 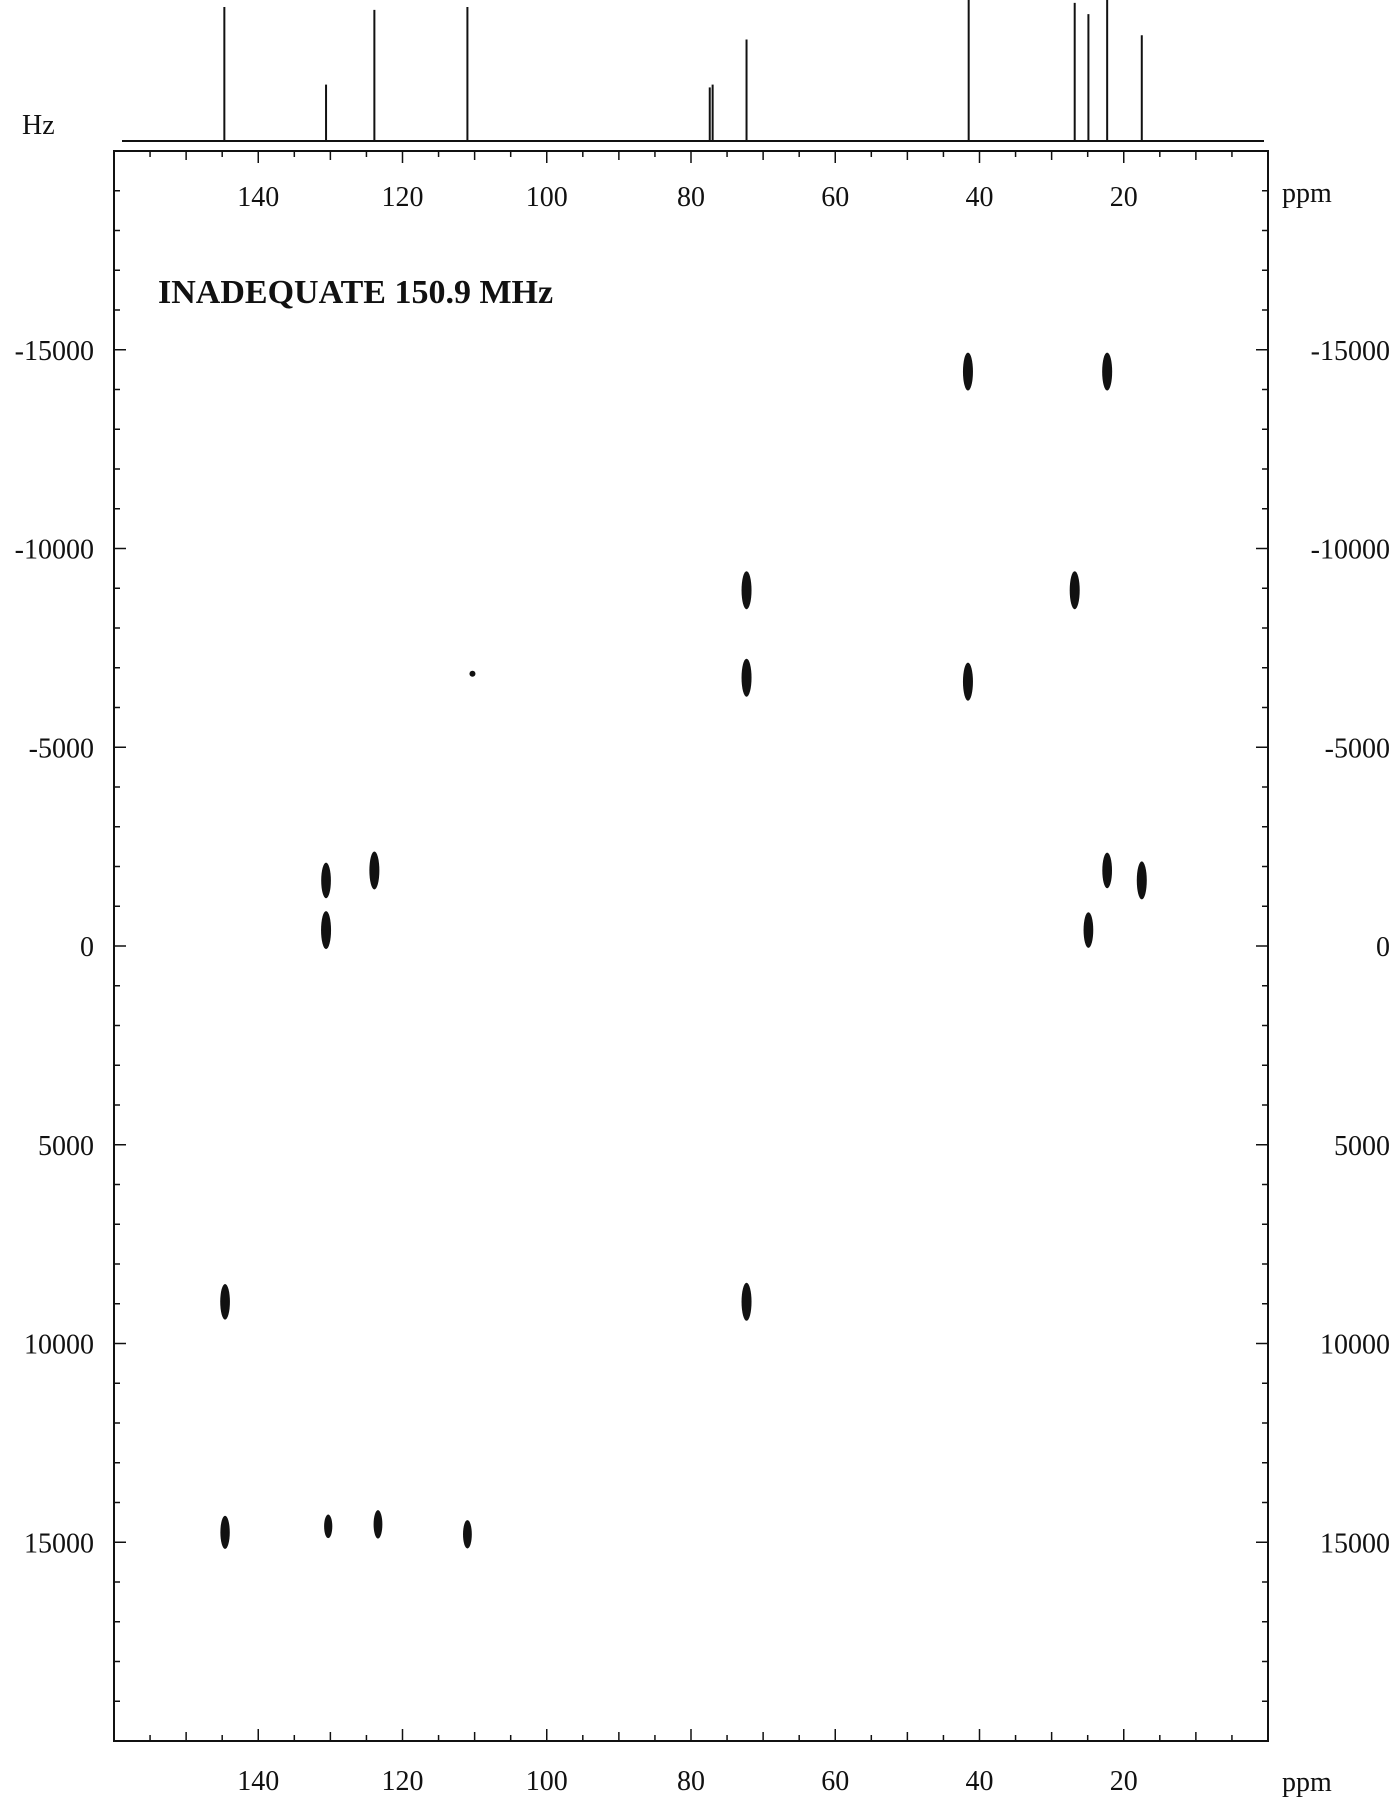 I want to click on x-tick-label-top-80: 80, so click(x=691, y=197).